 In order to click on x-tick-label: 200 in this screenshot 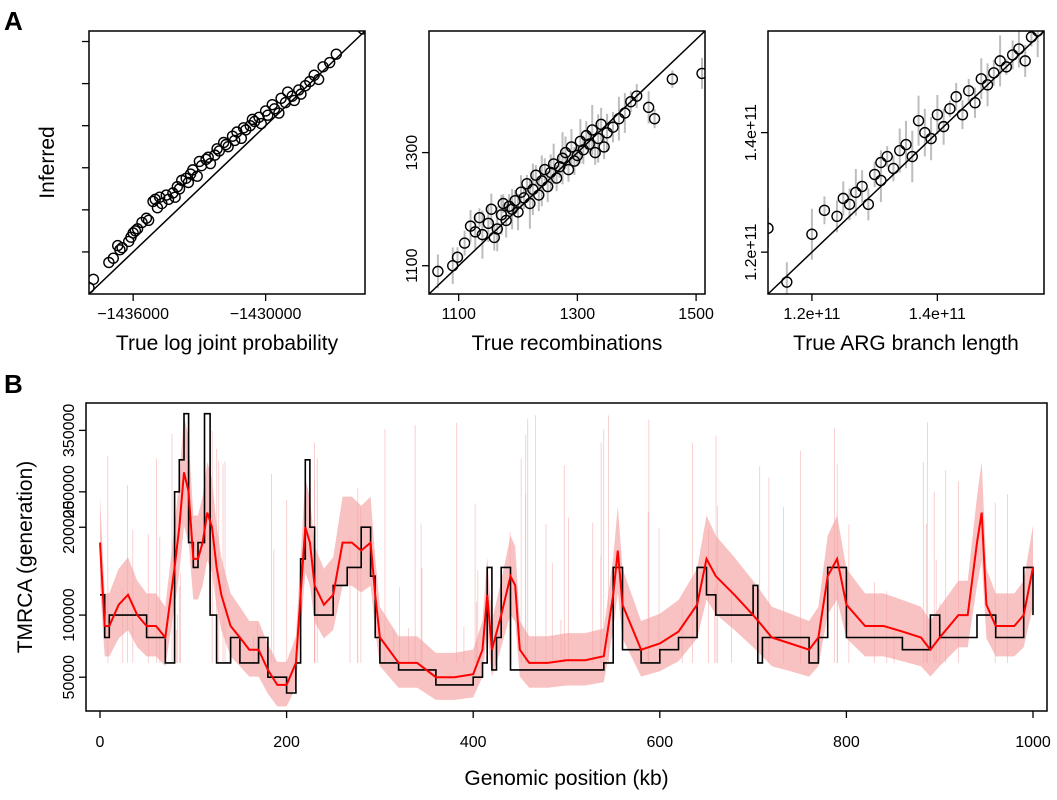, I will do `click(286, 742)`.